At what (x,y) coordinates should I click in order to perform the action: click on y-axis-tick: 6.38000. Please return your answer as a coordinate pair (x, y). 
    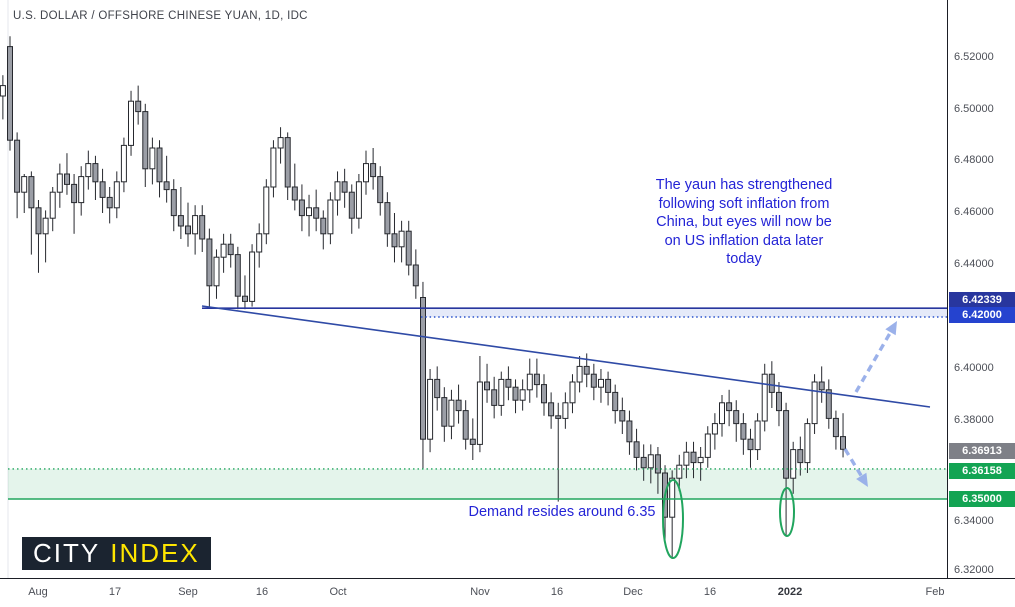
    Looking at the image, I should click on (974, 420).